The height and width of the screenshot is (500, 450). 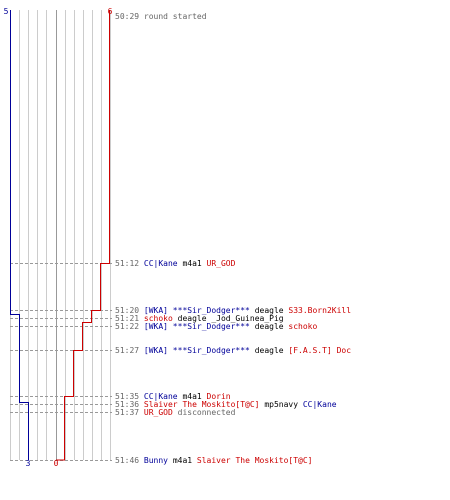 What do you see at coordinates (129, 318) in the screenshot?
I see `event-time: 51:21` at bounding box center [129, 318].